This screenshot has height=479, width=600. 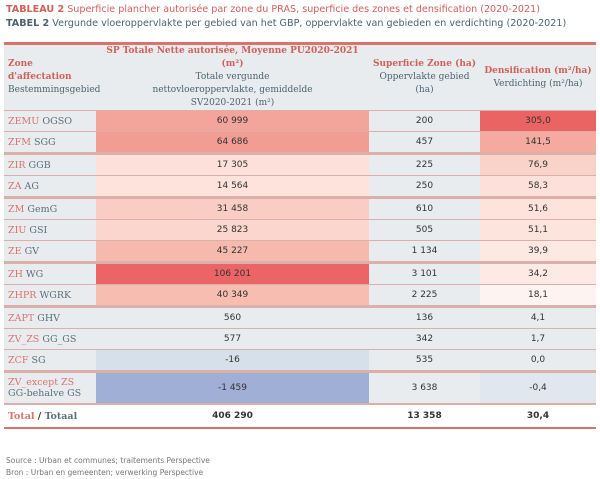 I want to click on zone-cell: ZV_ZS GG_GS, so click(x=50, y=339).